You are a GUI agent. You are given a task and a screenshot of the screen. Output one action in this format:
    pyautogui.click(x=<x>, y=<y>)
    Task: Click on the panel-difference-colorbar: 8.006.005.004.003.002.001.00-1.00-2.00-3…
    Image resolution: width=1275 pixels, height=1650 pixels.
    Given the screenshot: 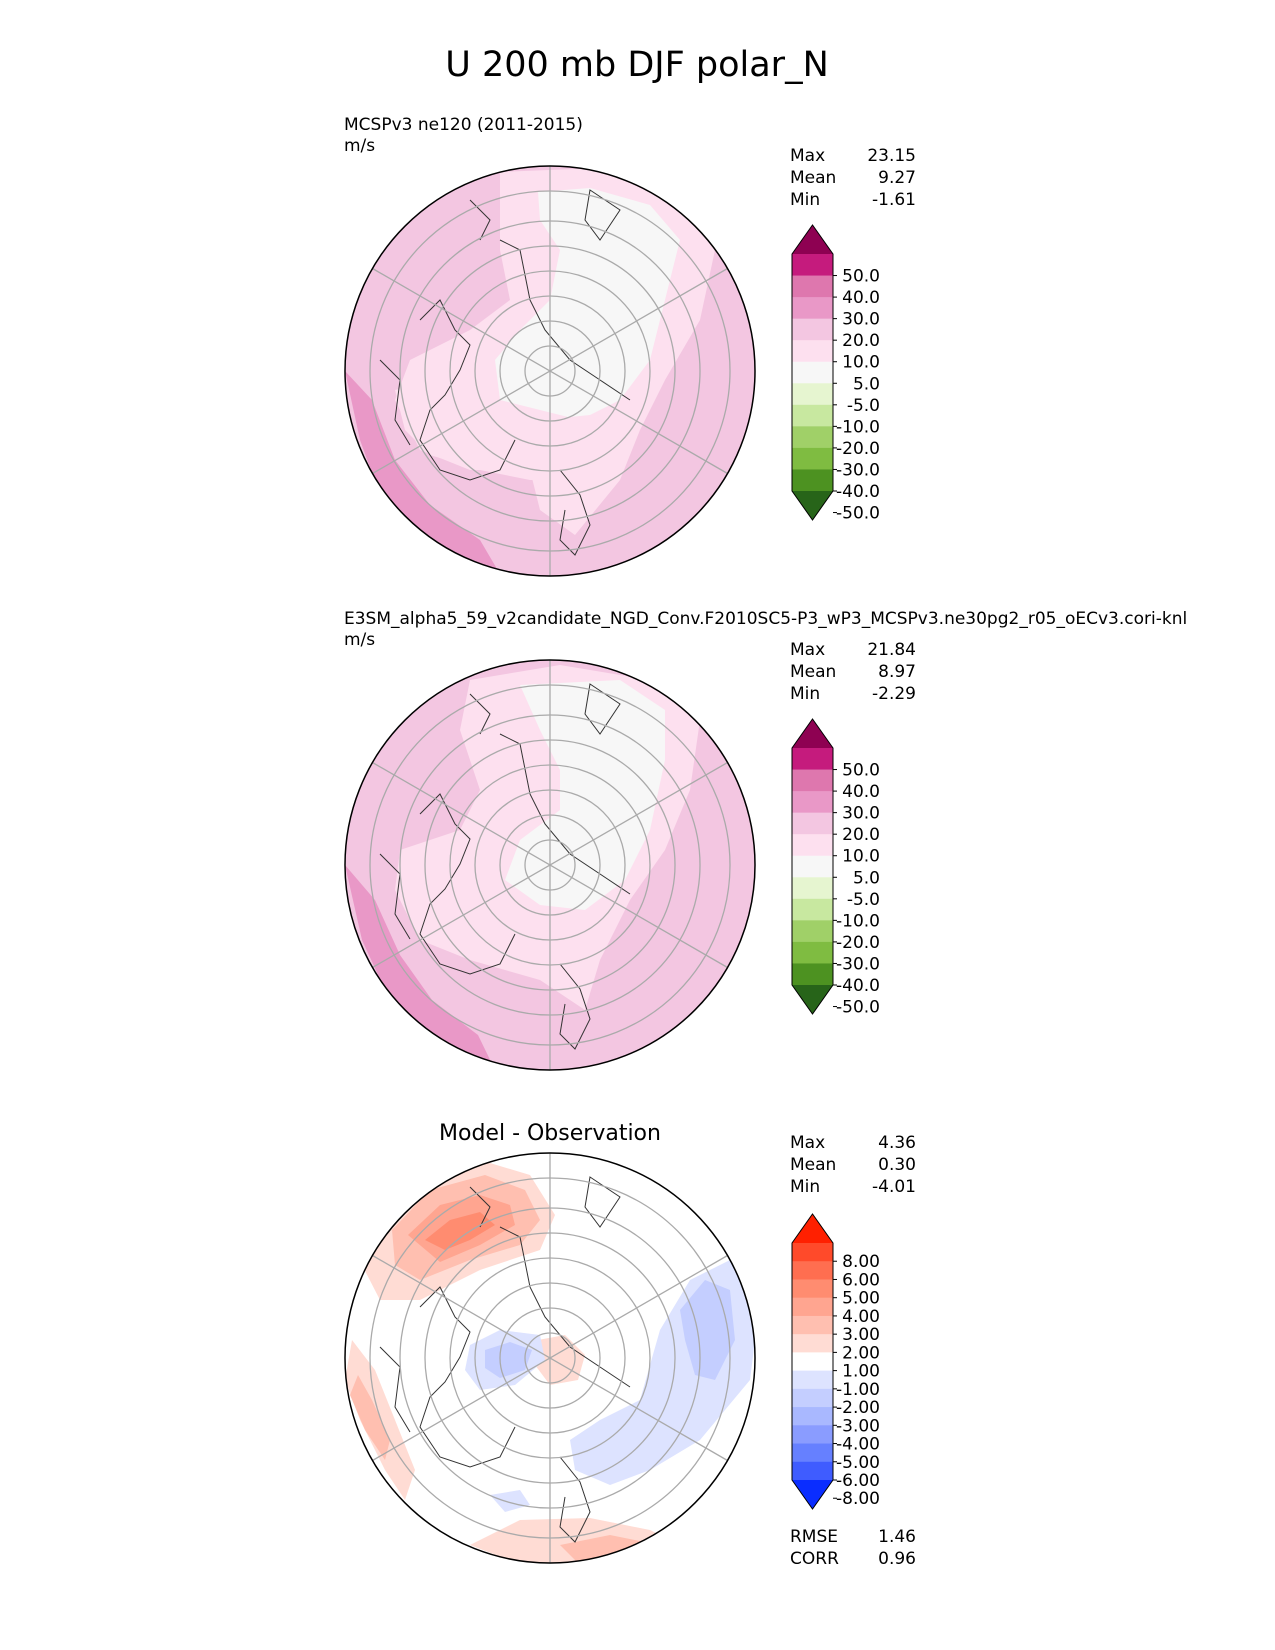 What is the action you would take?
    pyautogui.click(x=835, y=1361)
    